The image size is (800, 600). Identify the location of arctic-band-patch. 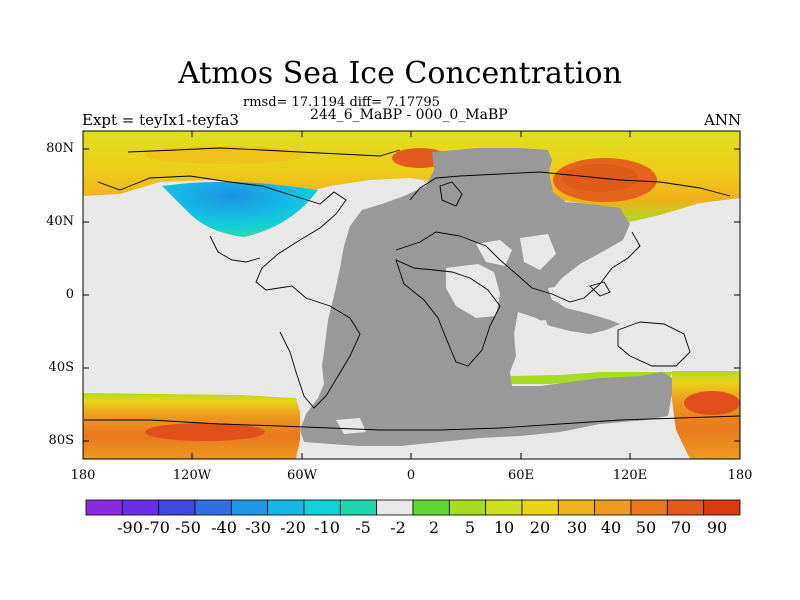
(225, 155).